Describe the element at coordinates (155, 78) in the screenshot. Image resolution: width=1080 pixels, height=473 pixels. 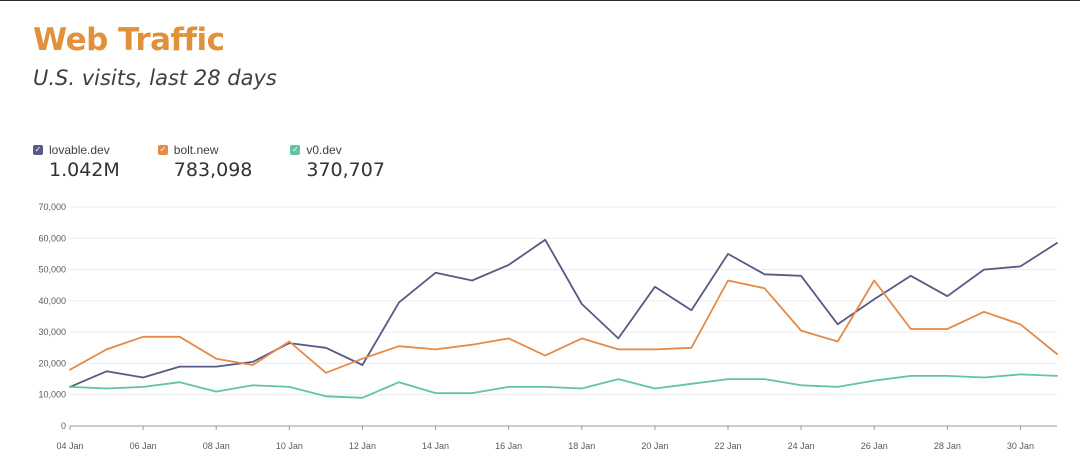
I see `chart-subtitle: U.S. visits, last 28 days` at that location.